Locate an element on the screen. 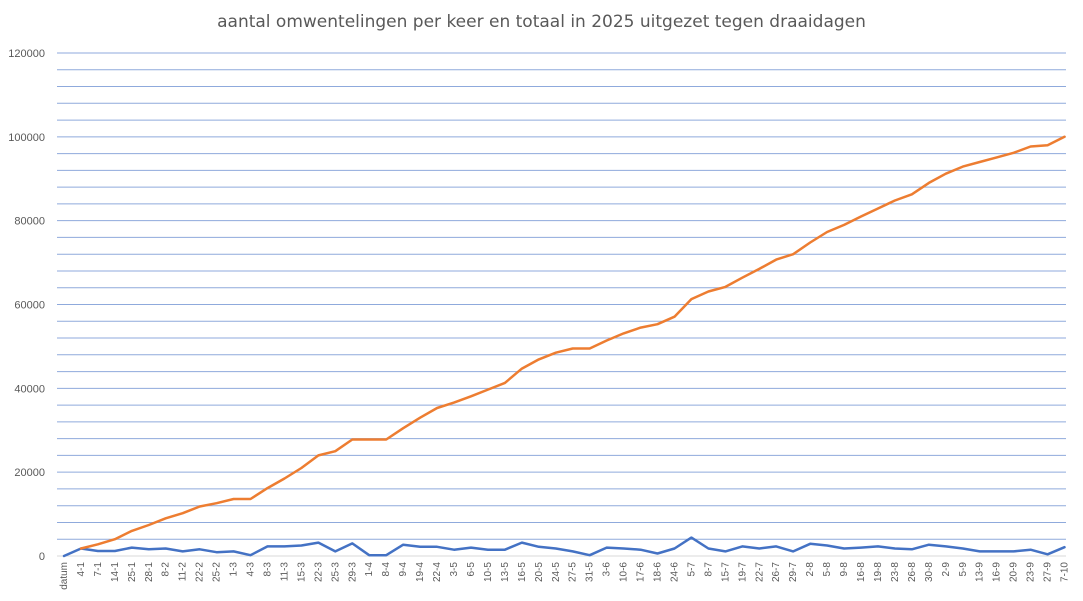 This screenshot has width=1083, height=601. x-tick-label: 18-6 is located at coordinates (658, 572).